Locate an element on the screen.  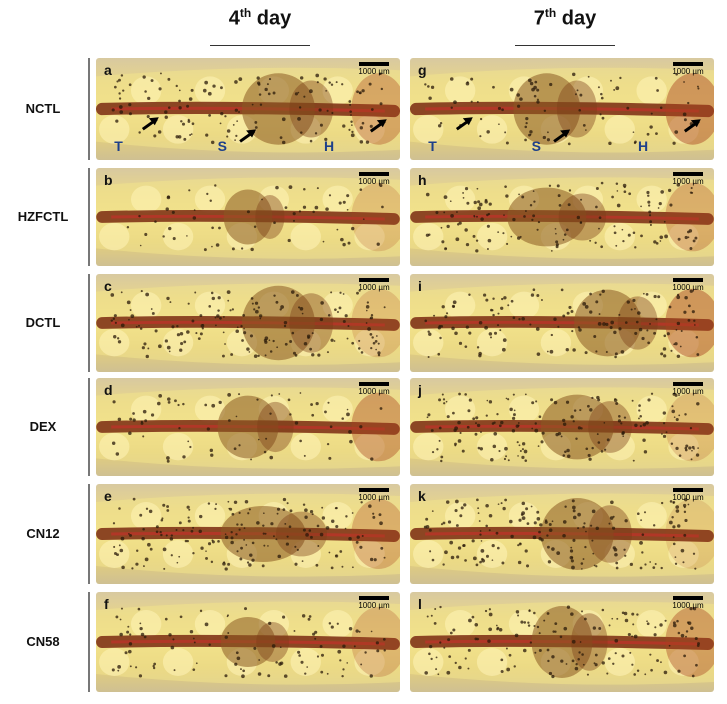
larva-image-panel-j: j 1000 µm is located at coordinates (562, 427).